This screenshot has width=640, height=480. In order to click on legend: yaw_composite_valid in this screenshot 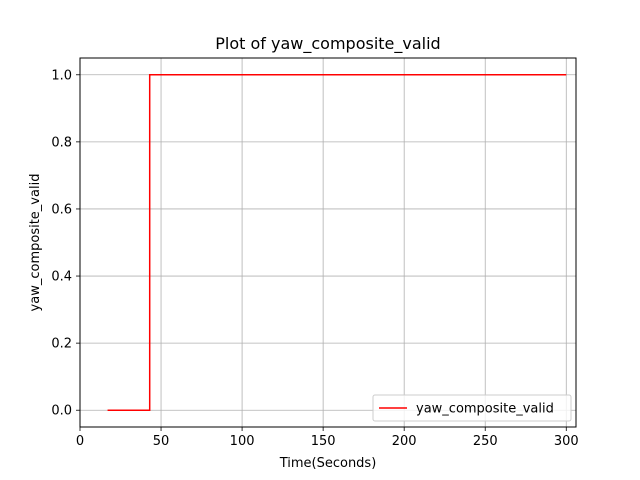, I will do `click(472, 408)`.